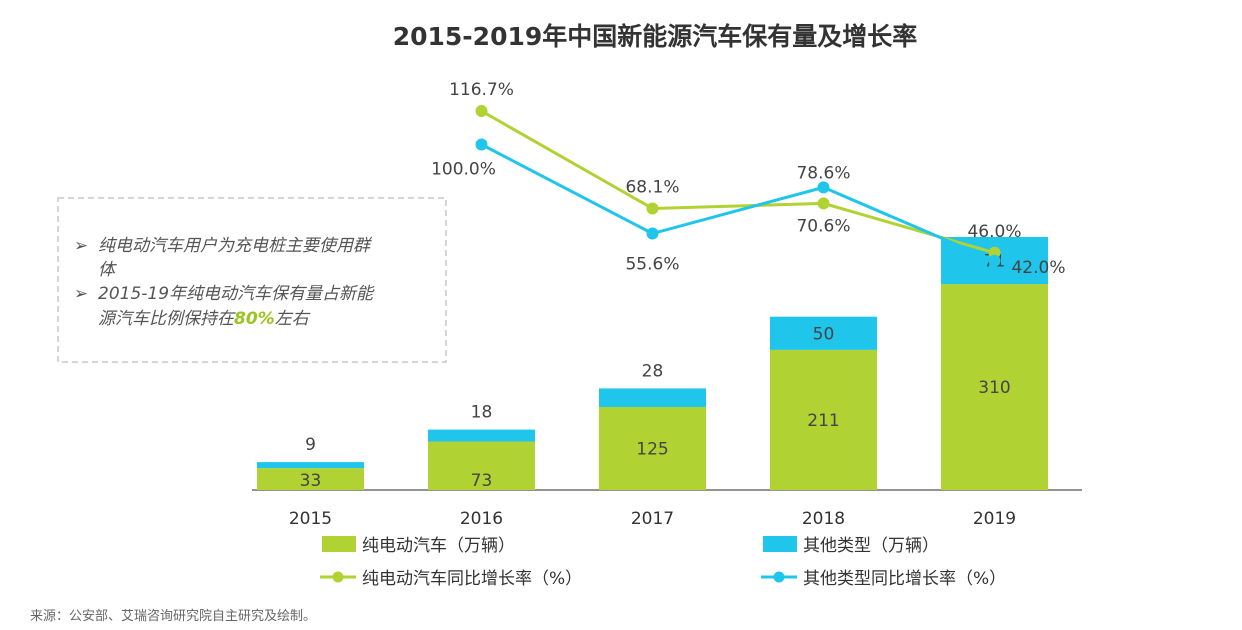  I want to click on x-tick-label-2019: 2019, so click(994, 519).